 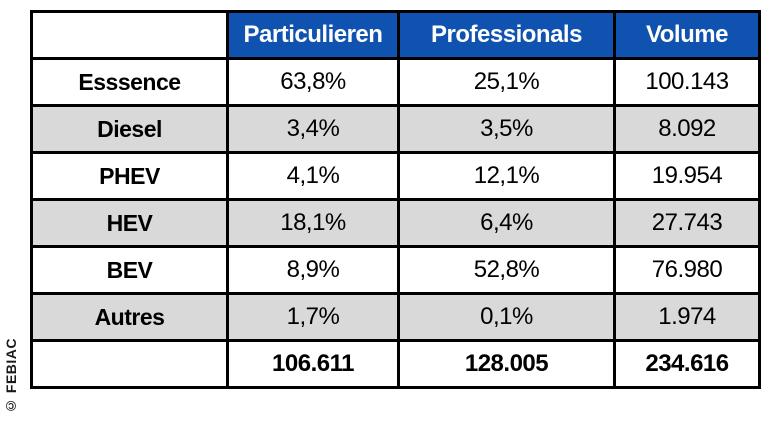 What do you see at coordinates (506, 176) in the screenshot?
I see `value-cell: 12,1%` at bounding box center [506, 176].